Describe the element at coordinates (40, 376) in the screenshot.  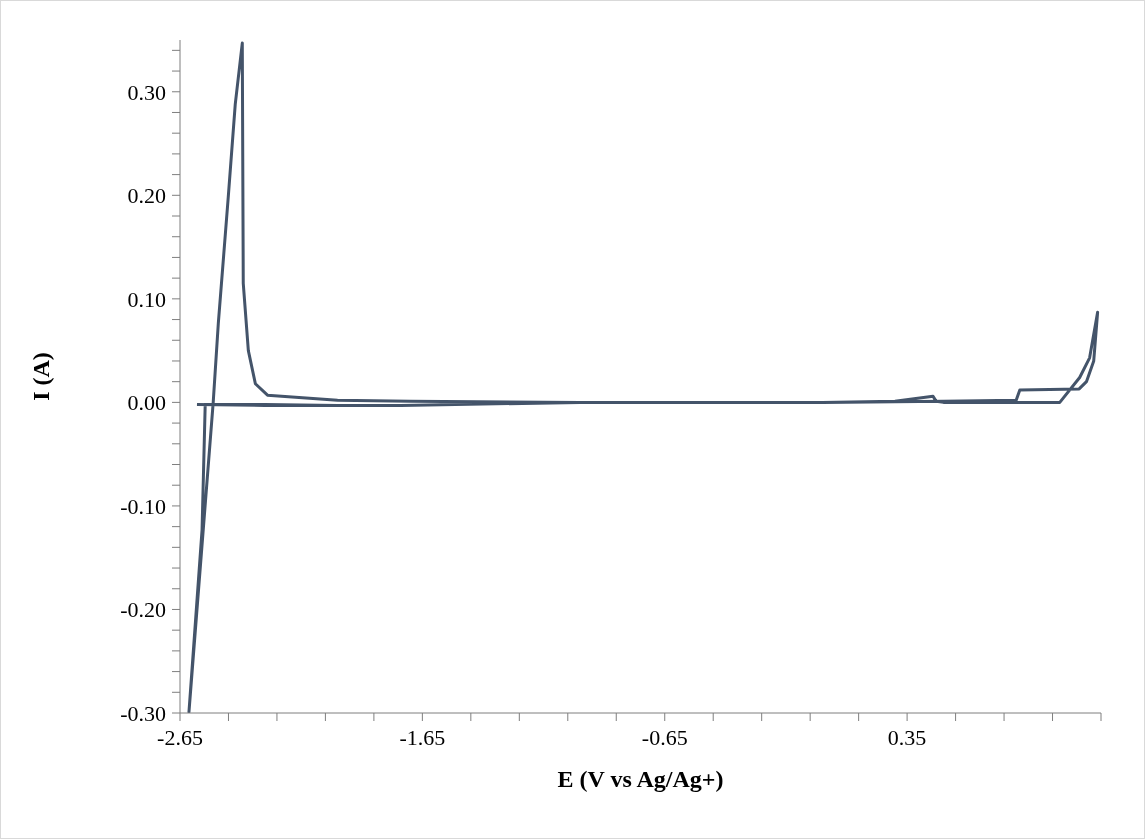
I see `y-axis-title: I (A)` at that location.